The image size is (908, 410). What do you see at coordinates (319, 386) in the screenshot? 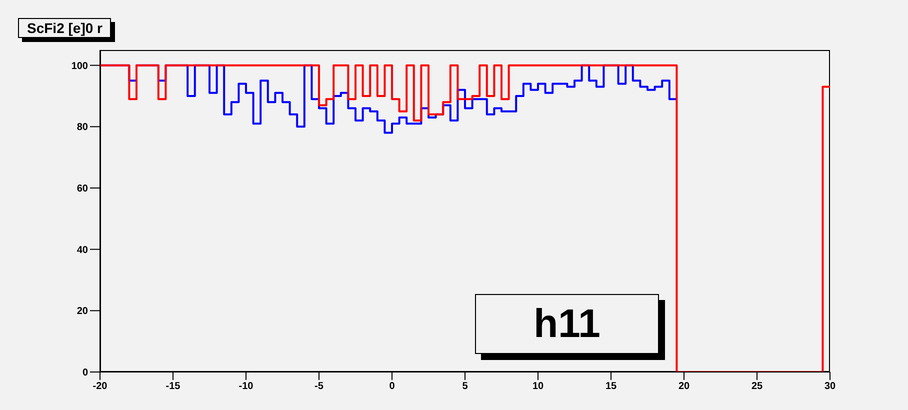
I see `x-tick-label: -5` at bounding box center [319, 386].